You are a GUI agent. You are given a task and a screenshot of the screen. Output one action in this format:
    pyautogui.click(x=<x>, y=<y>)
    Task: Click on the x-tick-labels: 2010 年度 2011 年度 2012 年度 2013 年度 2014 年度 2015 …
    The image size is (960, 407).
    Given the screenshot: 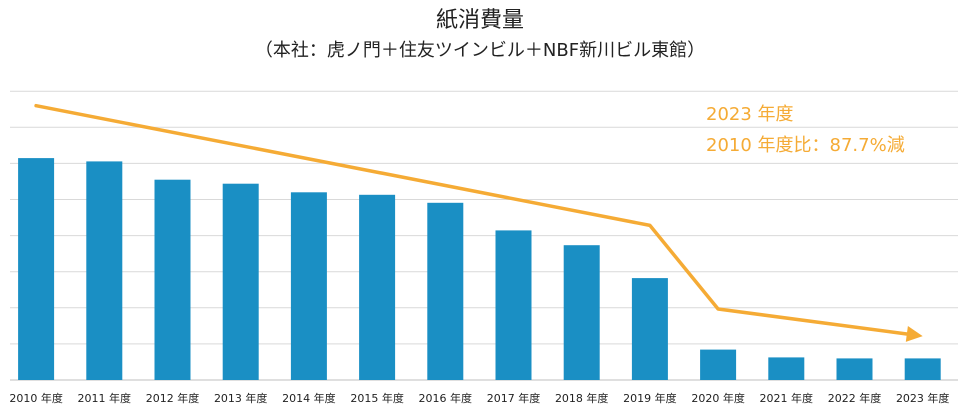 What is the action you would take?
    pyautogui.click(x=479, y=398)
    